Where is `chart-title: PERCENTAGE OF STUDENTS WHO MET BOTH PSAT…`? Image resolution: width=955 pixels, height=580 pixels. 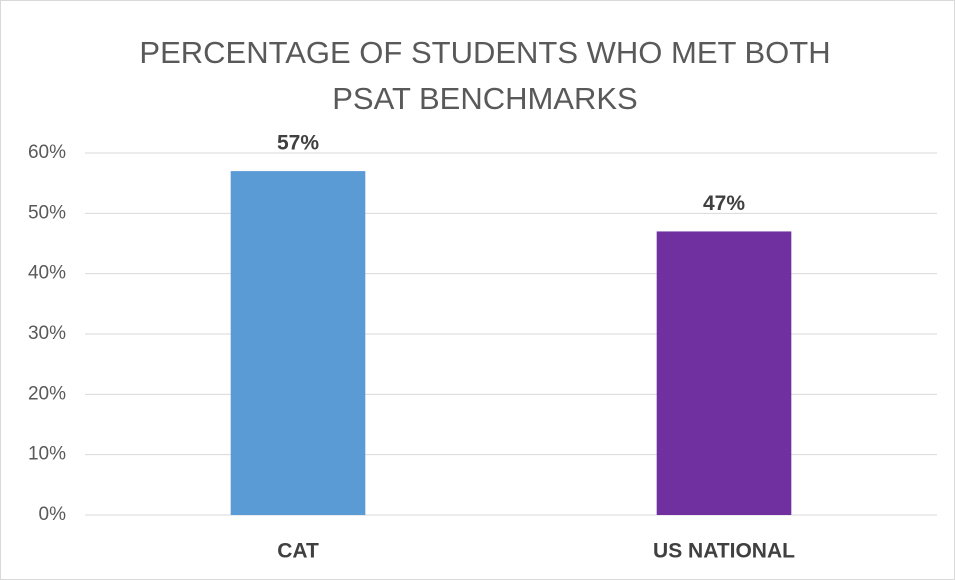
chart-title: PERCENTAGE OF STUDENTS WHO MET BOTH PSAT… is located at coordinates (485, 75).